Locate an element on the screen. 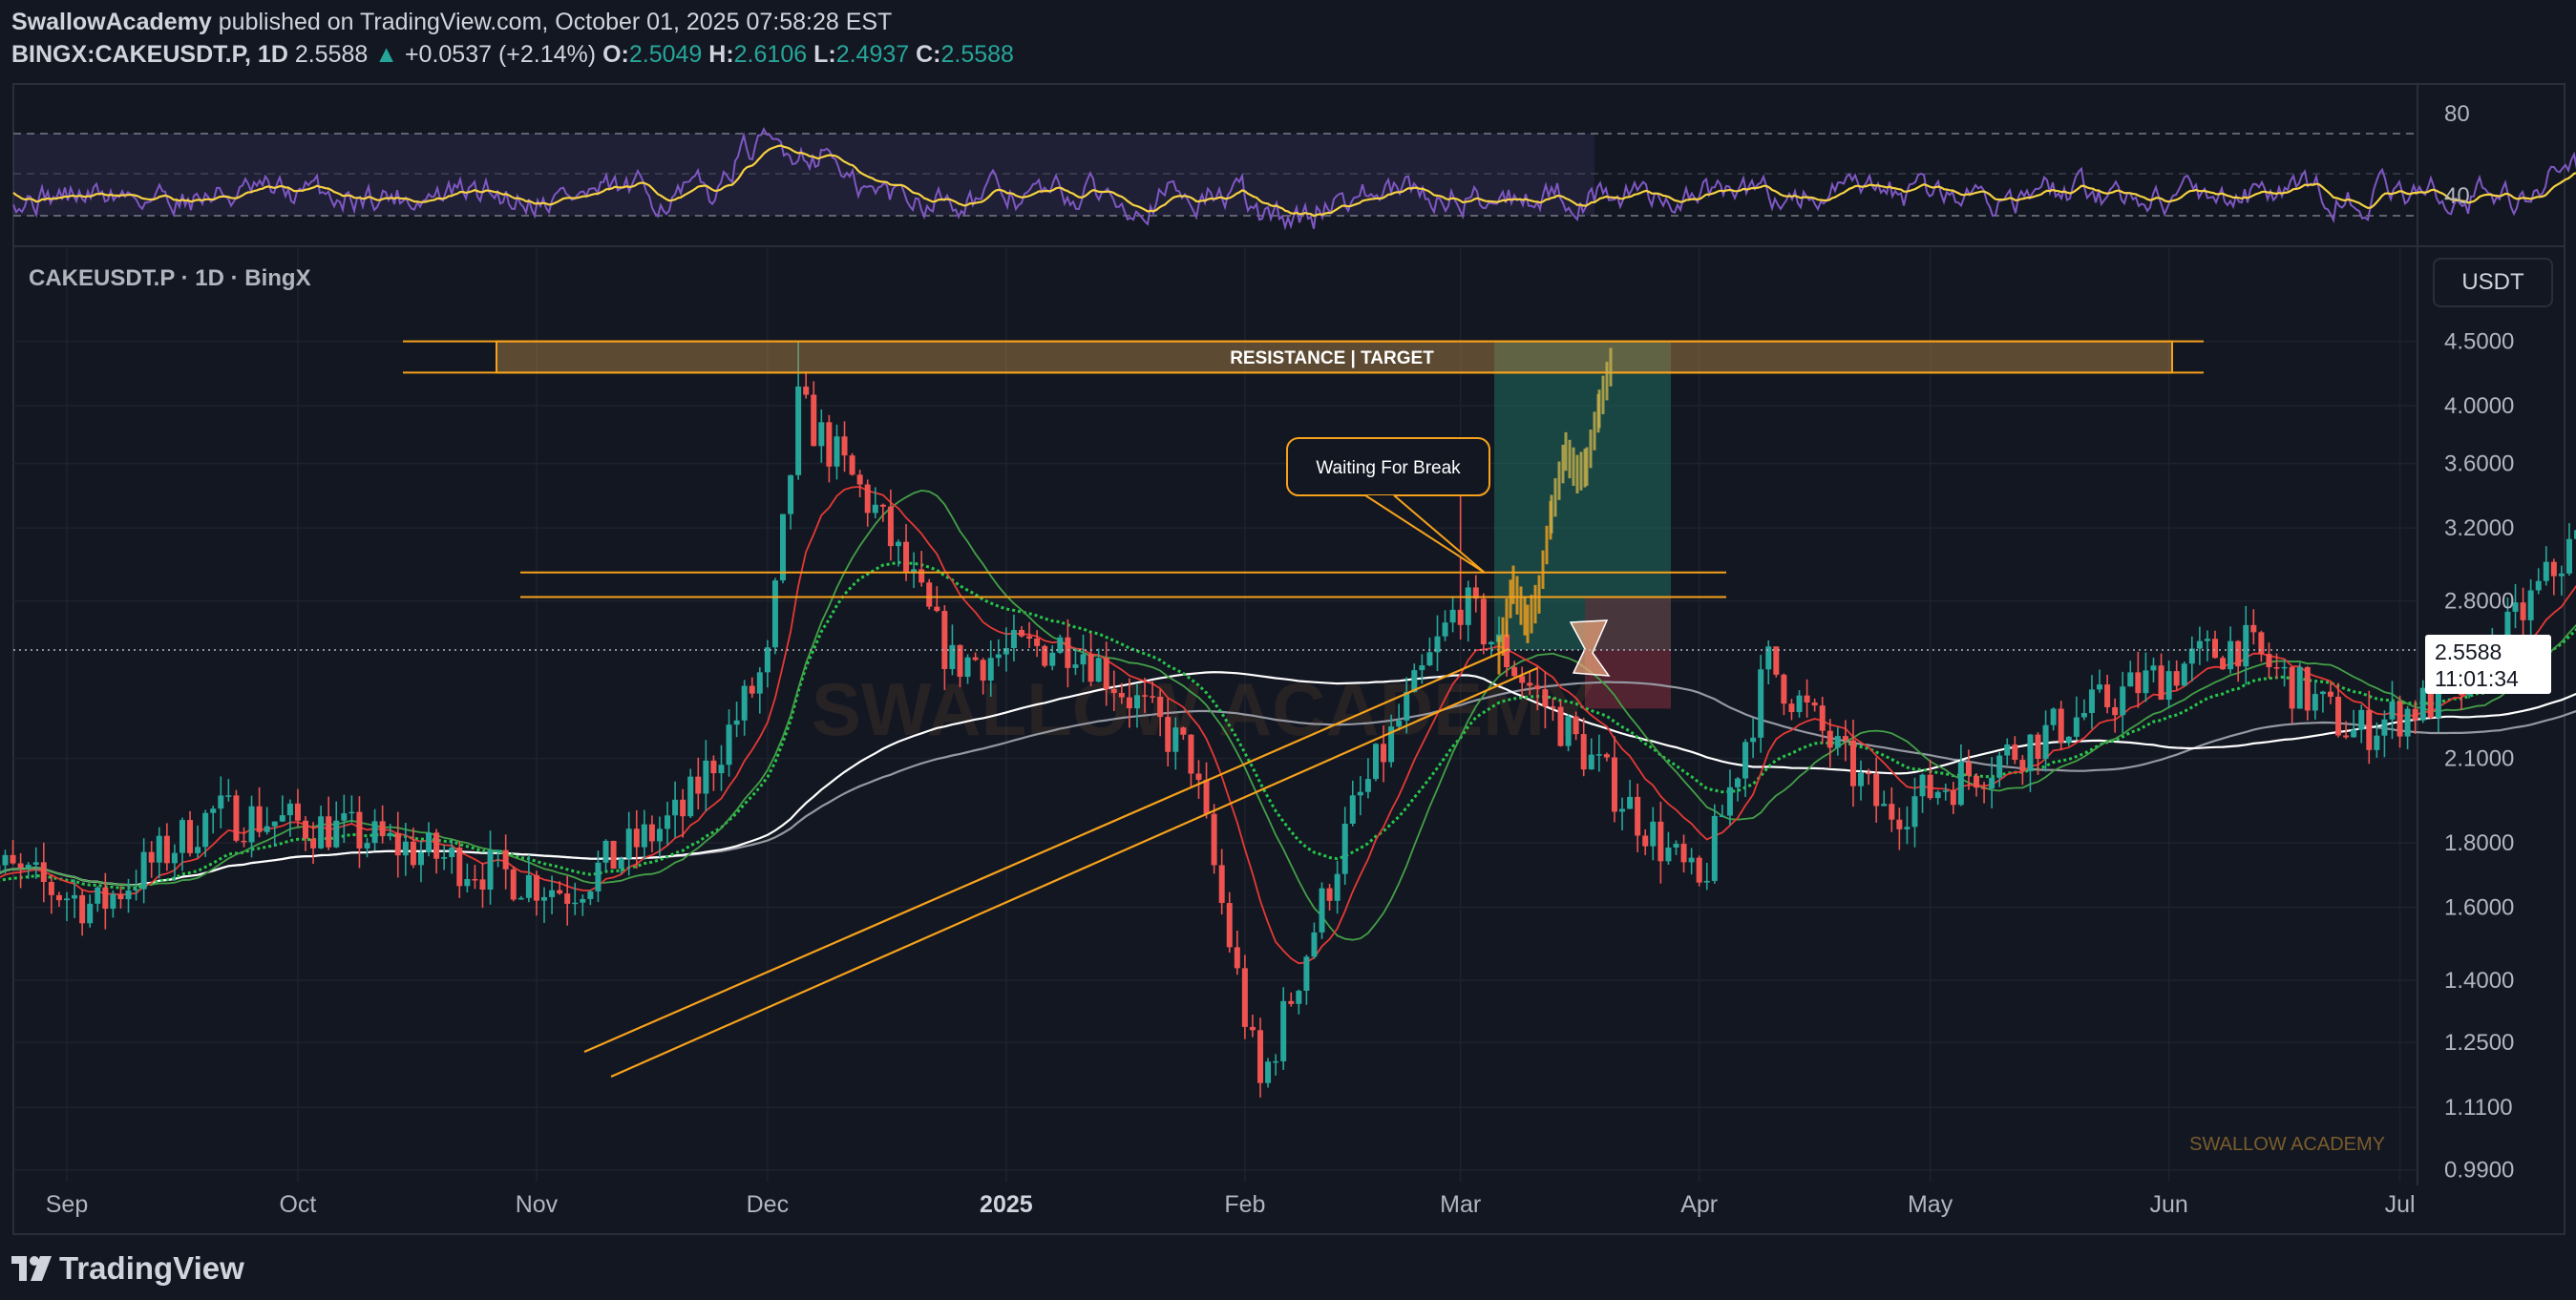 Image resolution: width=2576 pixels, height=1300 pixels. publisher-name: SwallowAcademy is located at coordinates (111, 22).